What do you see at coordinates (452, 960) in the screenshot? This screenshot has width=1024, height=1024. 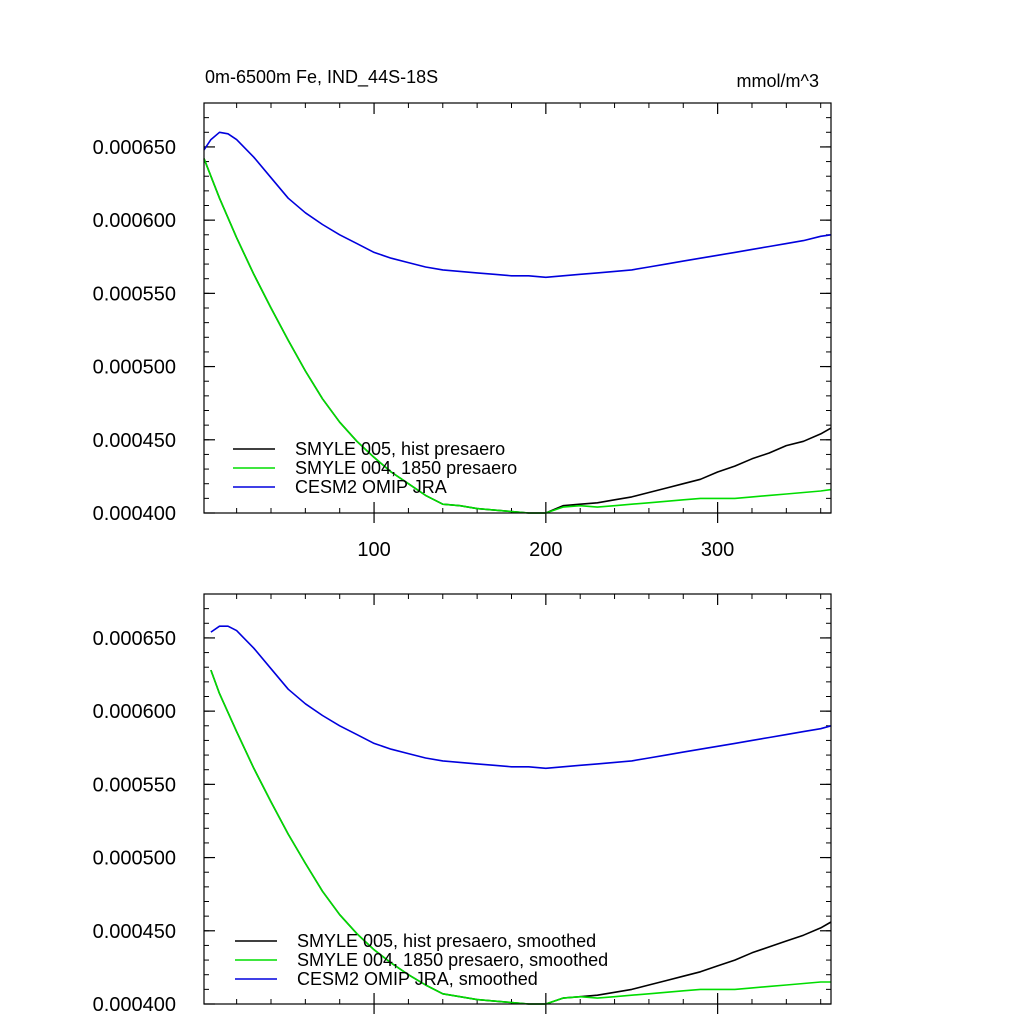 I see `legend-label-1: SMYLE 004, 1850 presaero, smoothed` at bounding box center [452, 960].